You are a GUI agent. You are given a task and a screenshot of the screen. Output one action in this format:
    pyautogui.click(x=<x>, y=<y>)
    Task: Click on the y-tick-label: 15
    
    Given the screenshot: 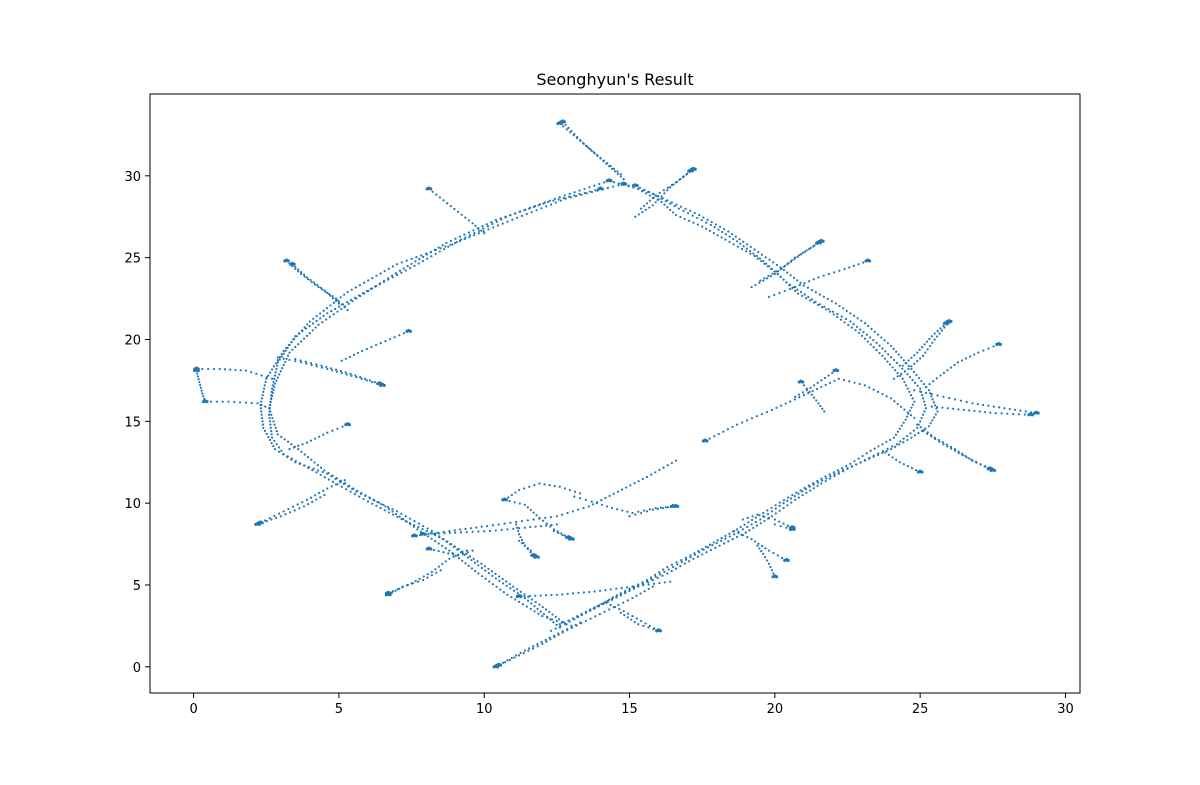 What is the action you would take?
    pyautogui.click(x=132, y=422)
    